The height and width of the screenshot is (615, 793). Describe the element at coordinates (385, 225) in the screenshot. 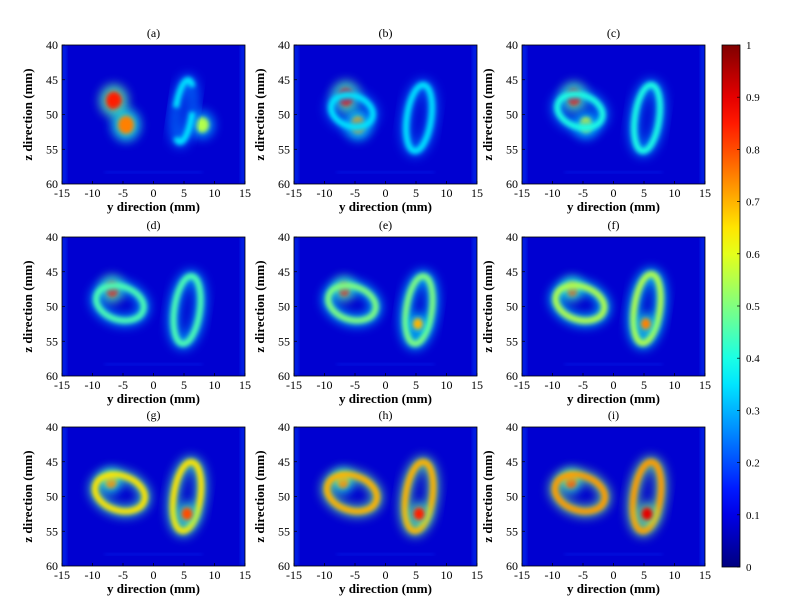

I see `panel-title: (e)` at that location.